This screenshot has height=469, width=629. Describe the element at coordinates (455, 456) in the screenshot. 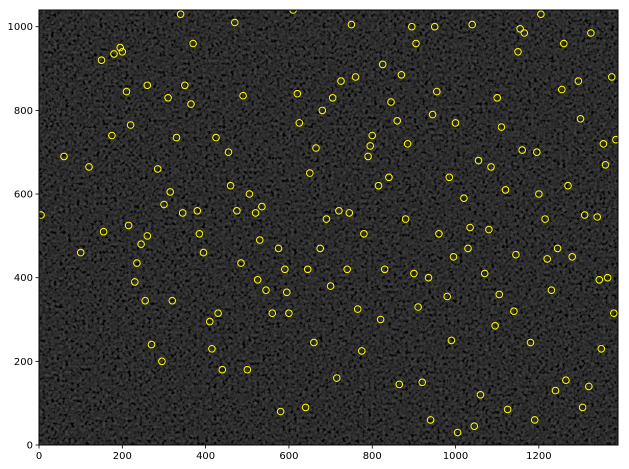

I see `x-tick-label: 1000` at that location.